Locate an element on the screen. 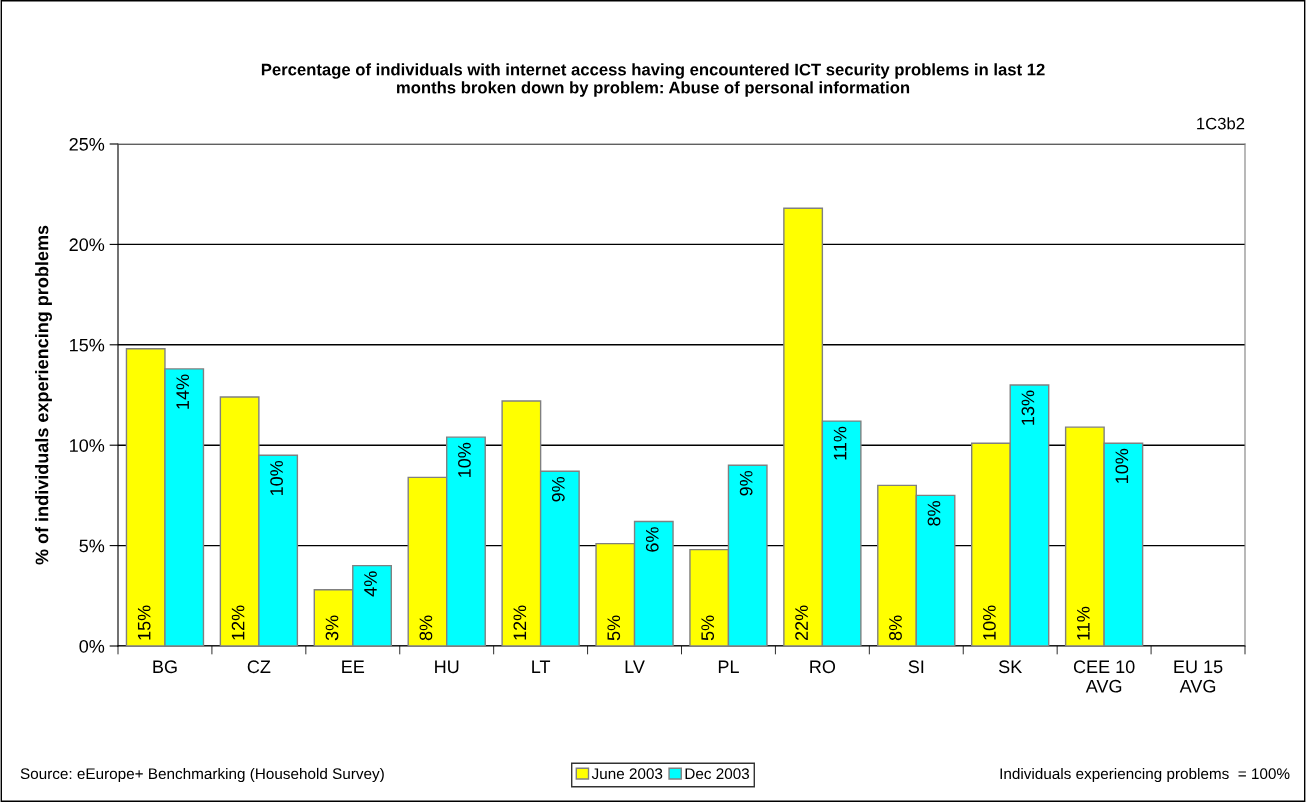 The height and width of the screenshot is (802, 1306). data-label: 13% is located at coordinates (1028, 407).